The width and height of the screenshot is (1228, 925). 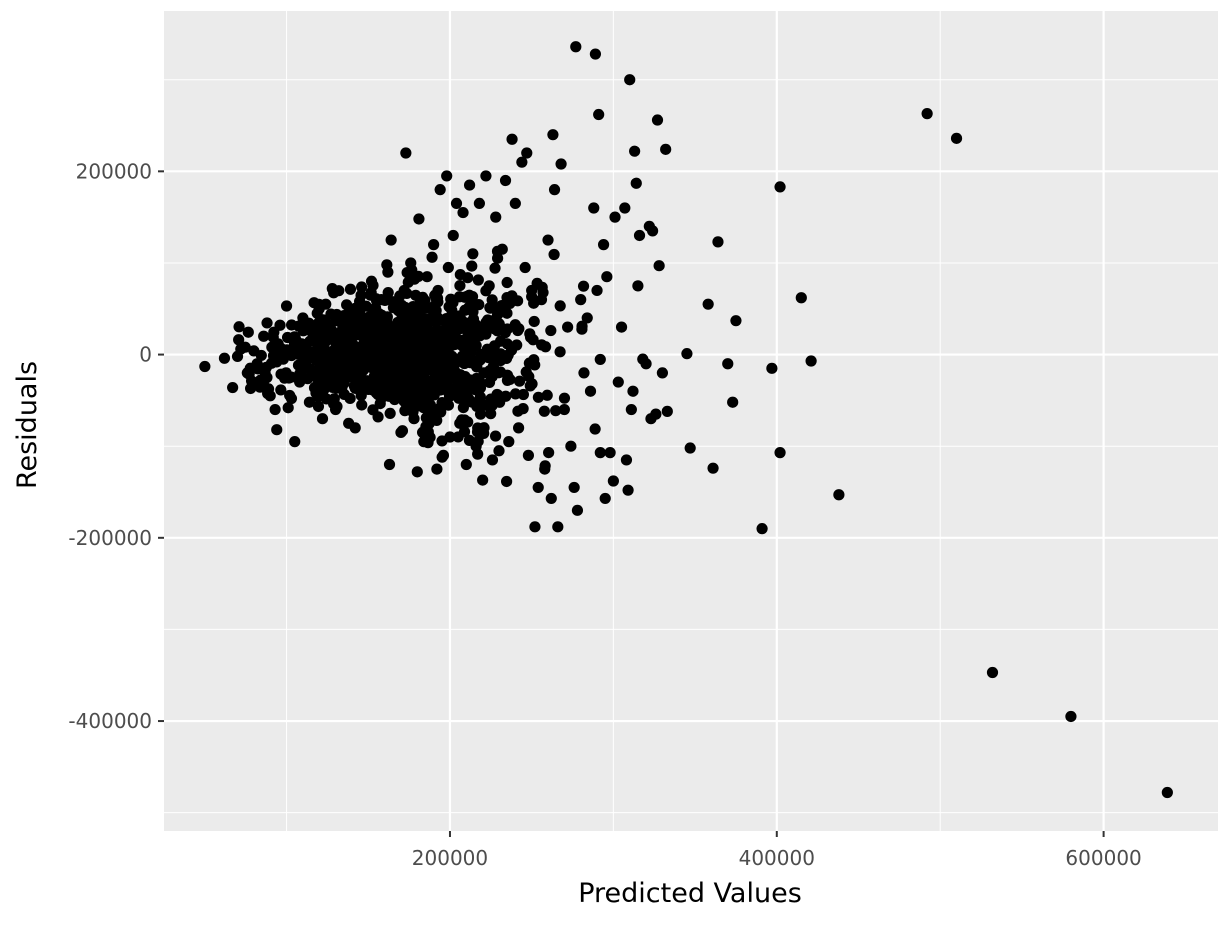 I want to click on y-tick-label: 200000, so click(x=114, y=171).